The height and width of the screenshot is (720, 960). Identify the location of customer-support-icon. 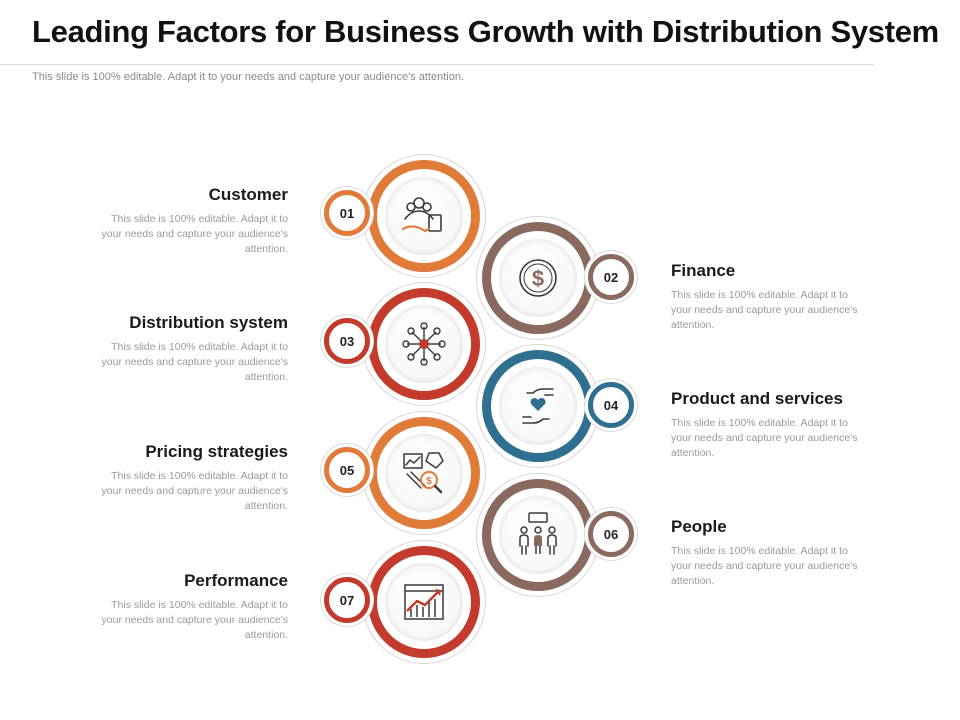
(421, 215).